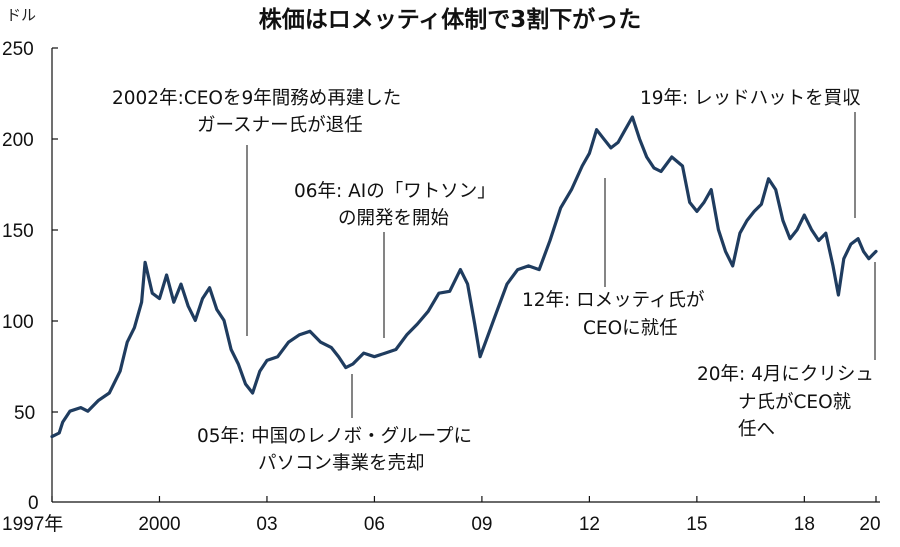 The height and width of the screenshot is (547, 900). Describe the element at coordinates (159, 524) in the screenshot. I see `x-tick-label: 2000` at that location.